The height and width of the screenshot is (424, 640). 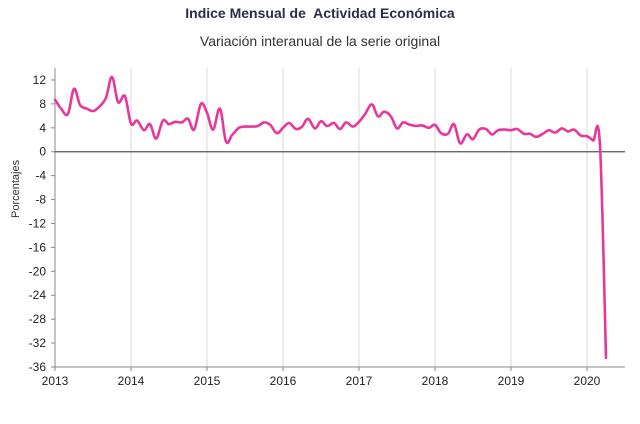 What do you see at coordinates (511, 381) in the screenshot?
I see `x-tick-label: 2019` at bounding box center [511, 381].